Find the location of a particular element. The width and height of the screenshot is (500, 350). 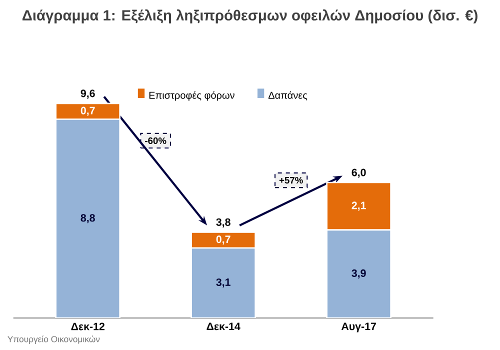

data-label: 3,1 is located at coordinates (223, 283).